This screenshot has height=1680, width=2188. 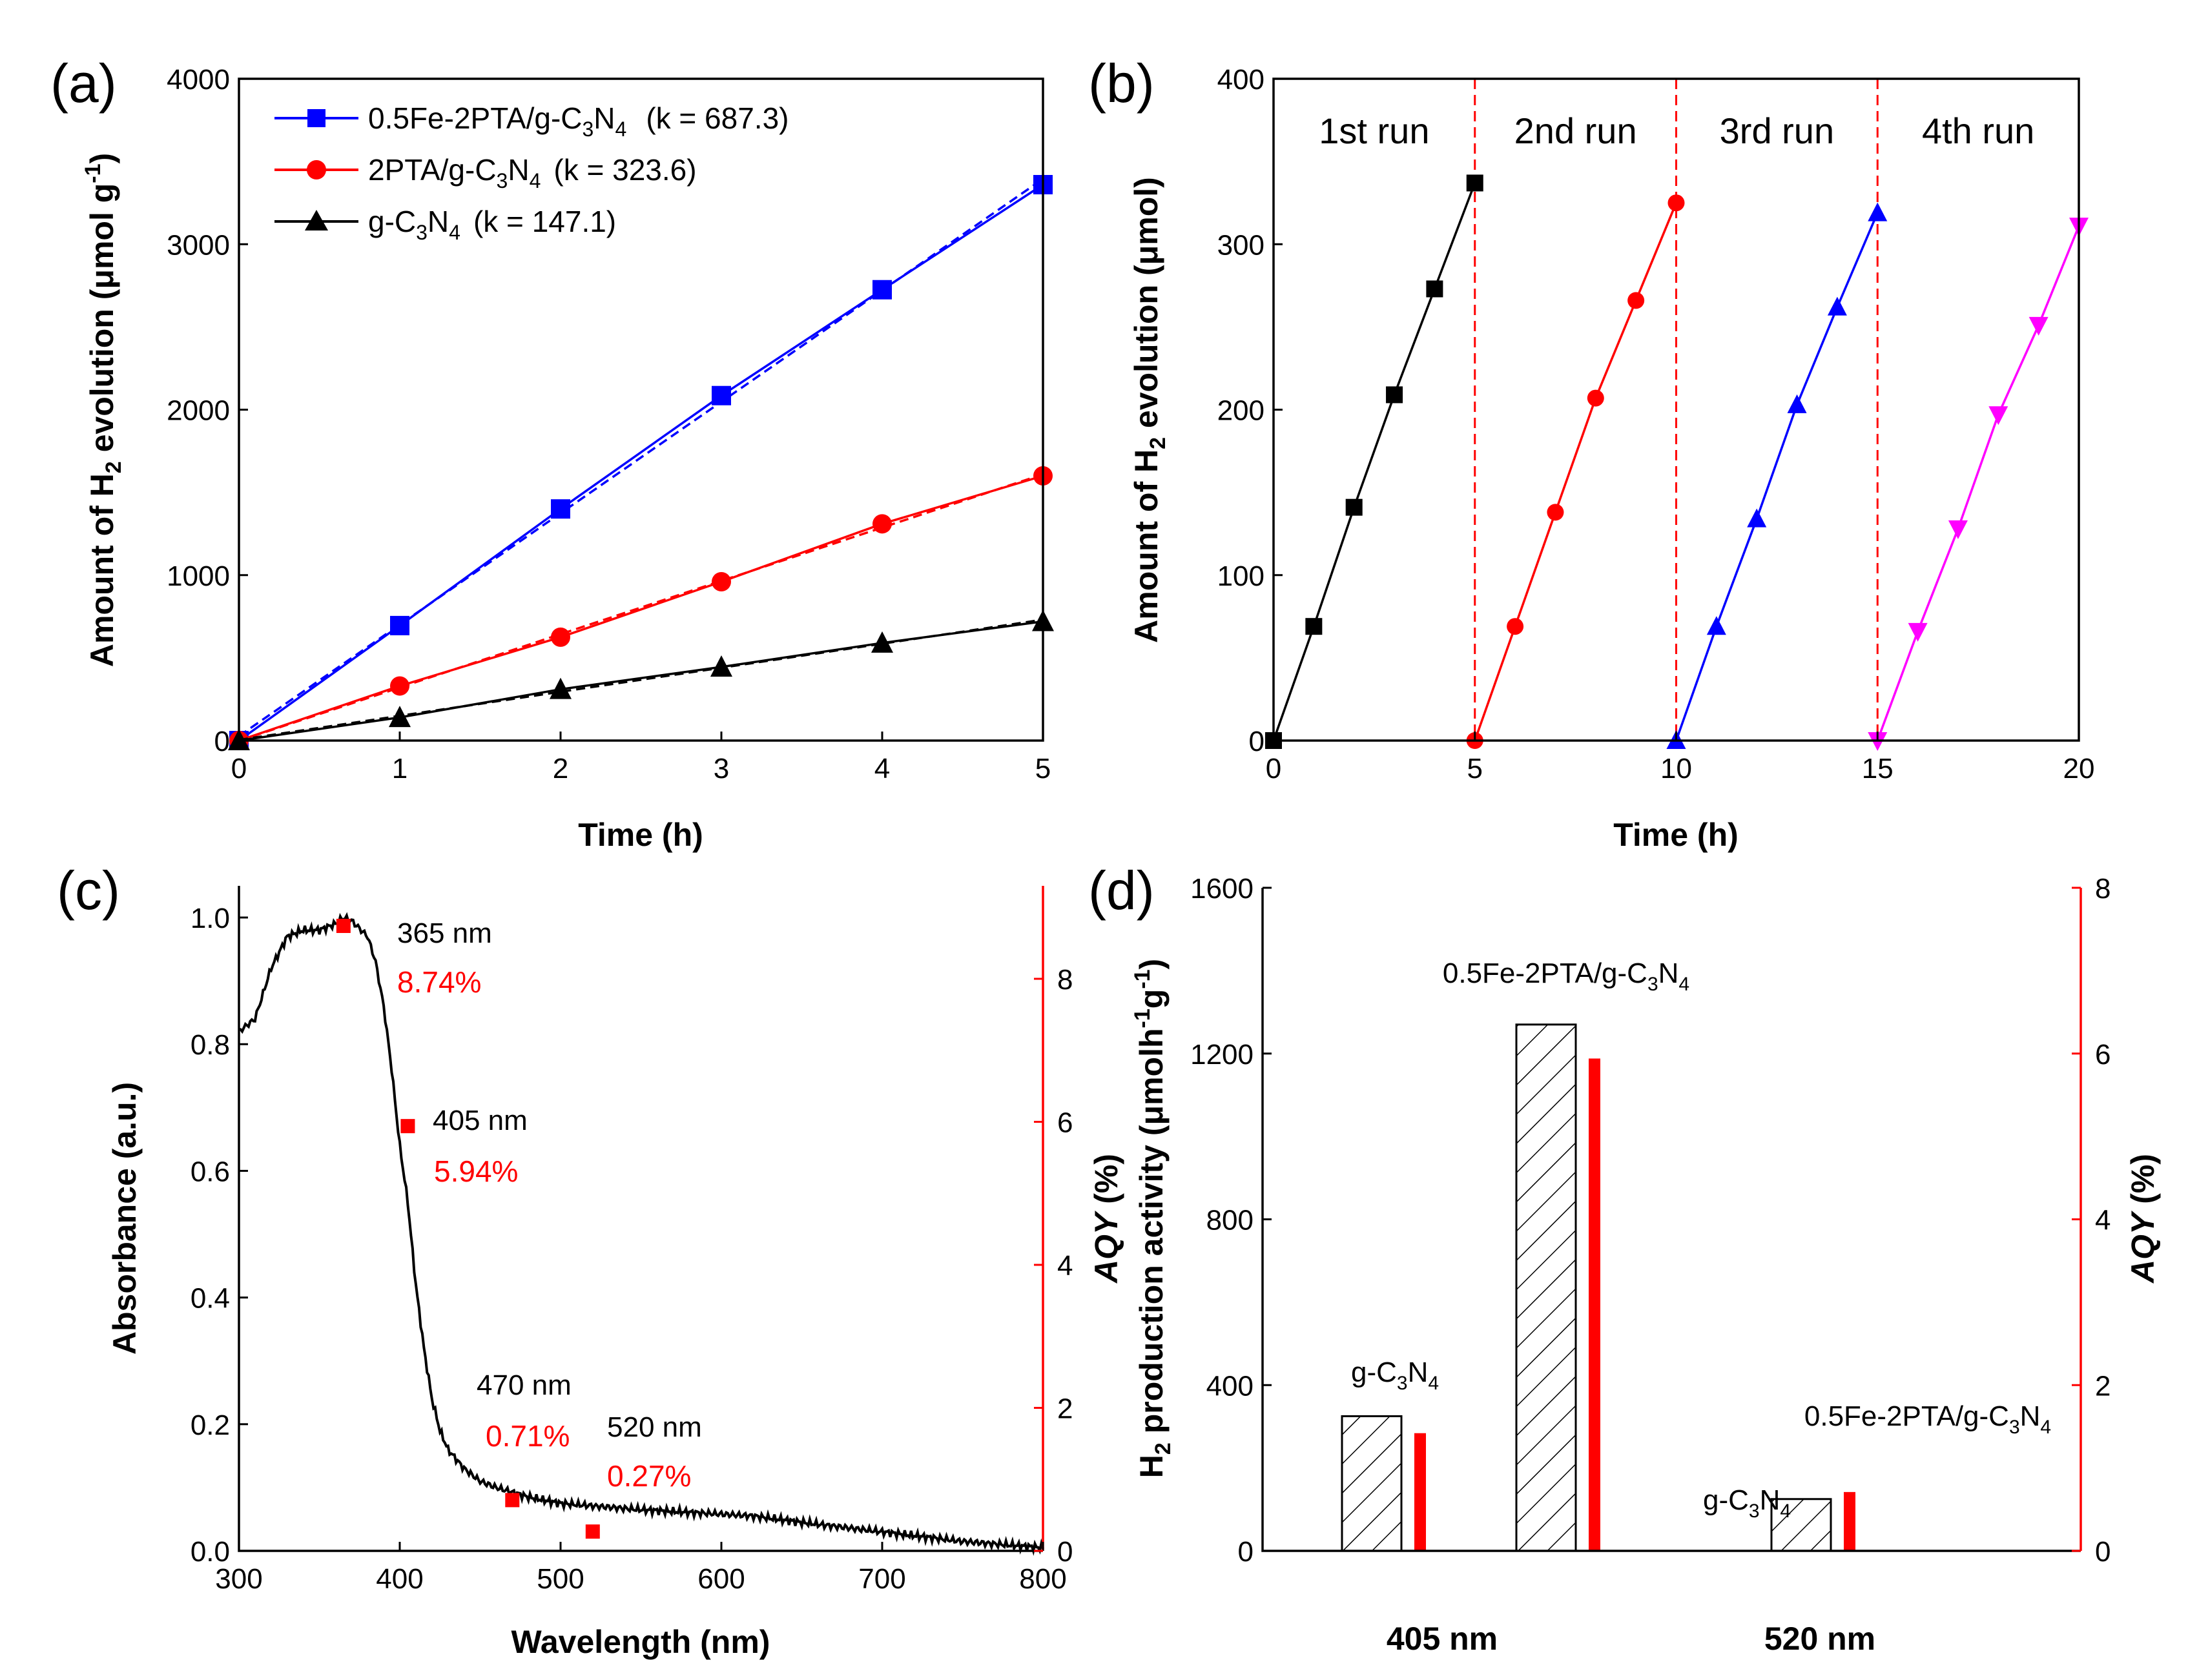 I want to click on y-tick-label: 1.0, so click(x=211, y=918).